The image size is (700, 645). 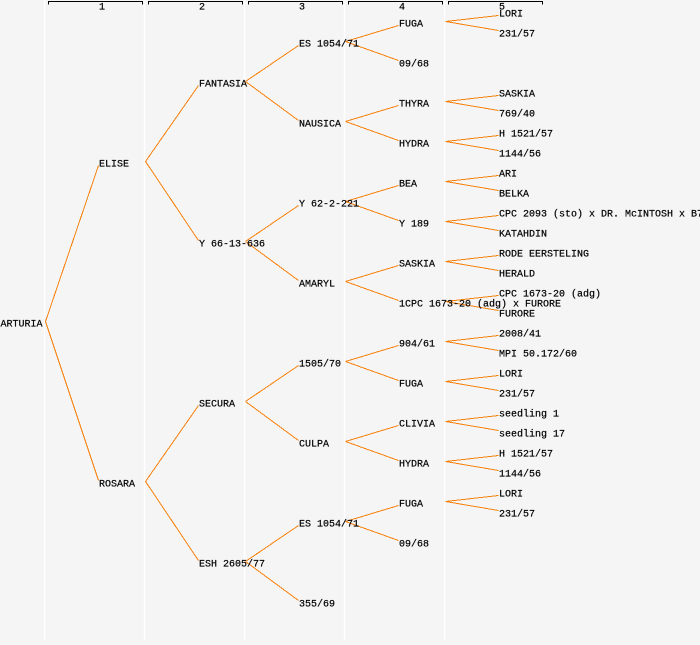 I want to click on svg-text: 2008/41, so click(x=520, y=335).